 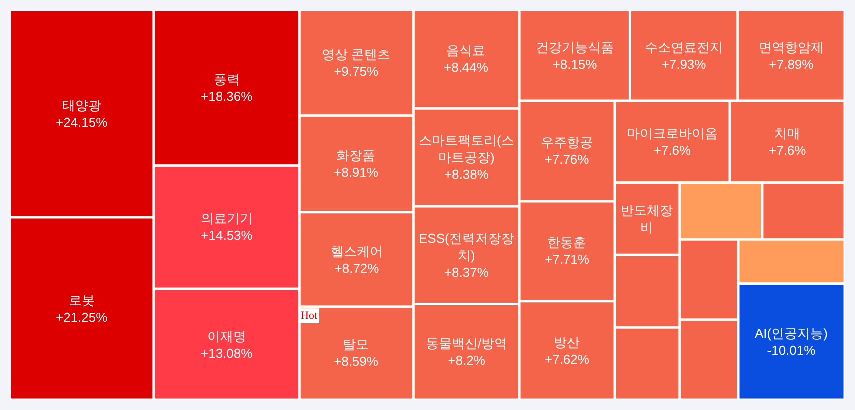 I want to click on data-label: -10.01%, so click(x=791, y=350).